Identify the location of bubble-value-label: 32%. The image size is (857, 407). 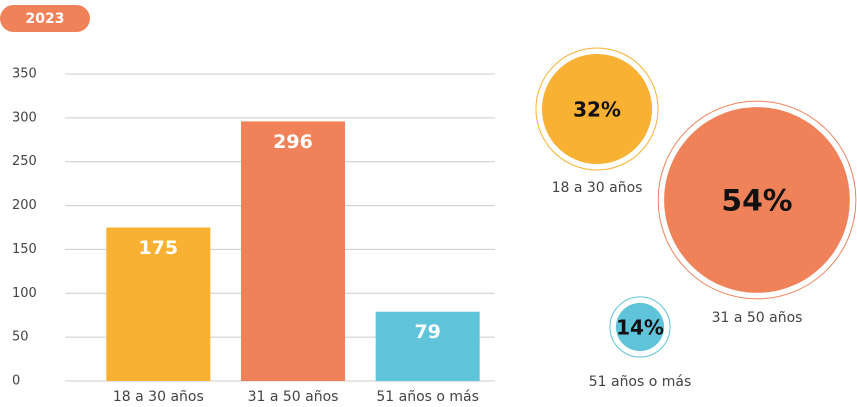
(597, 110).